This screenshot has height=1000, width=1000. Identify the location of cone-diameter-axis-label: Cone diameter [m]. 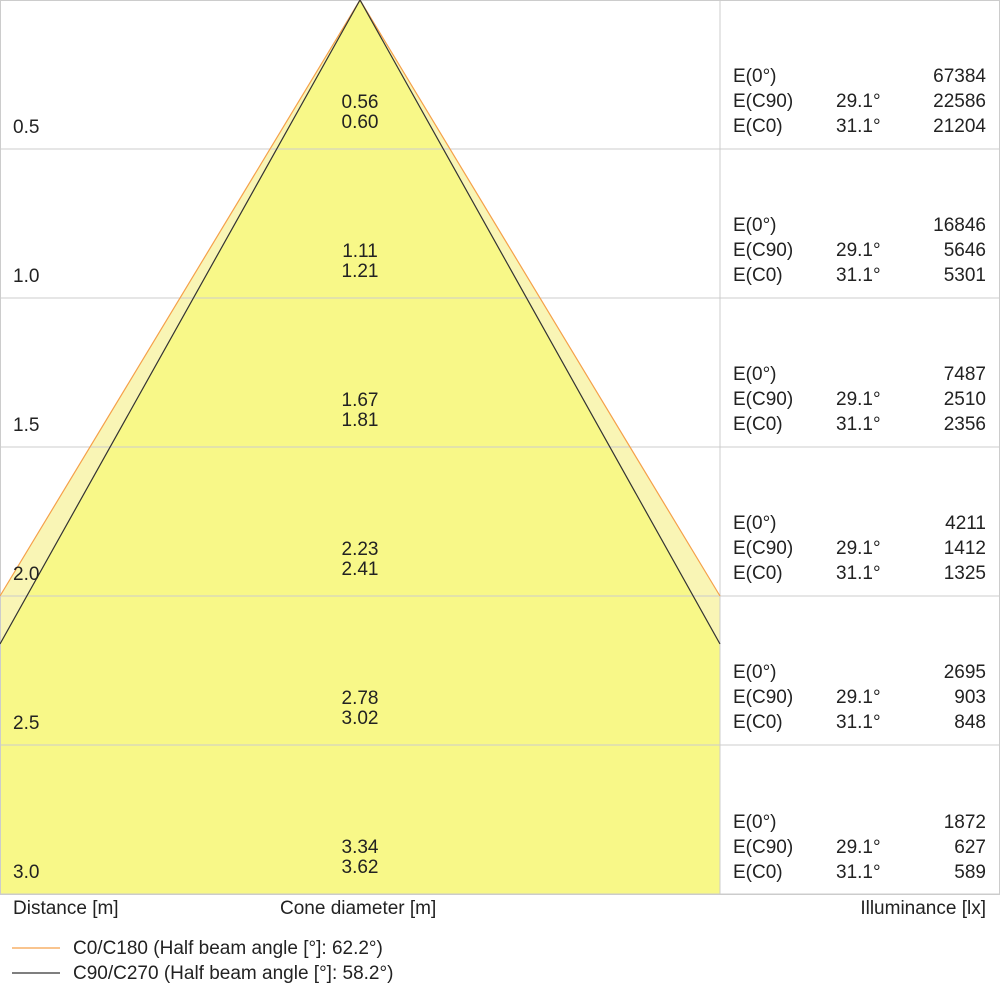
(358, 908).